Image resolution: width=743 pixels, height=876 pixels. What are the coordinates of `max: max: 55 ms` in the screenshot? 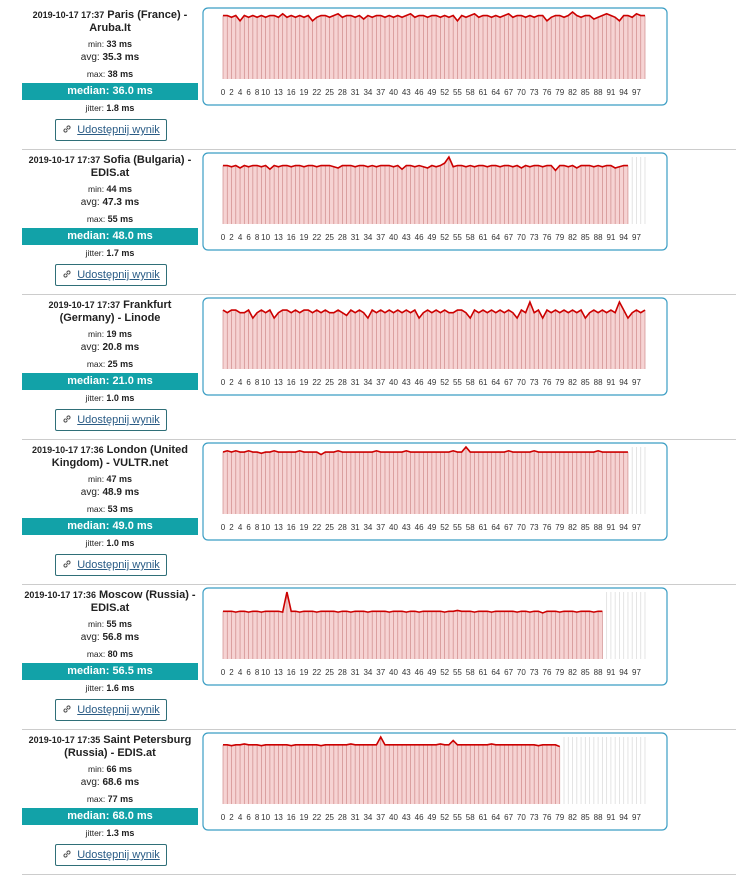 It's located at (110, 219).